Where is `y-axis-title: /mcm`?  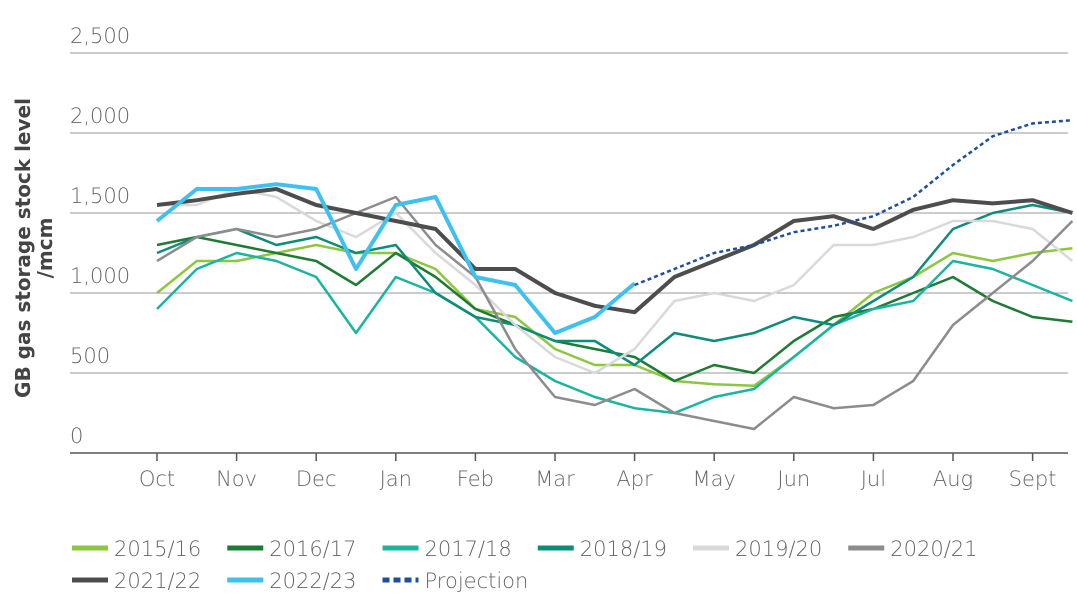
y-axis-title: /mcm is located at coordinates (45, 248).